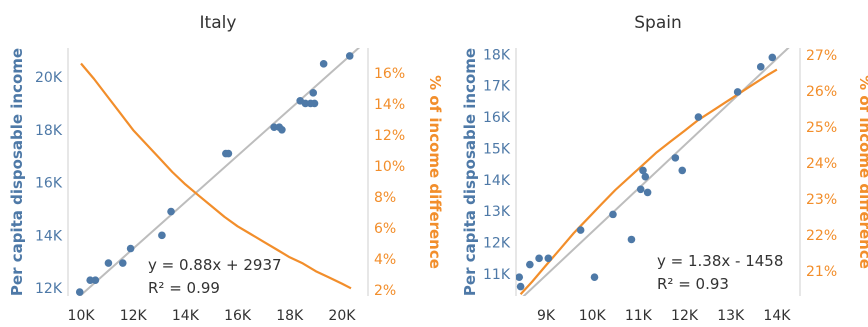  I want to click on regression-equation: y = 1.38x - 1458, so click(720, 261).